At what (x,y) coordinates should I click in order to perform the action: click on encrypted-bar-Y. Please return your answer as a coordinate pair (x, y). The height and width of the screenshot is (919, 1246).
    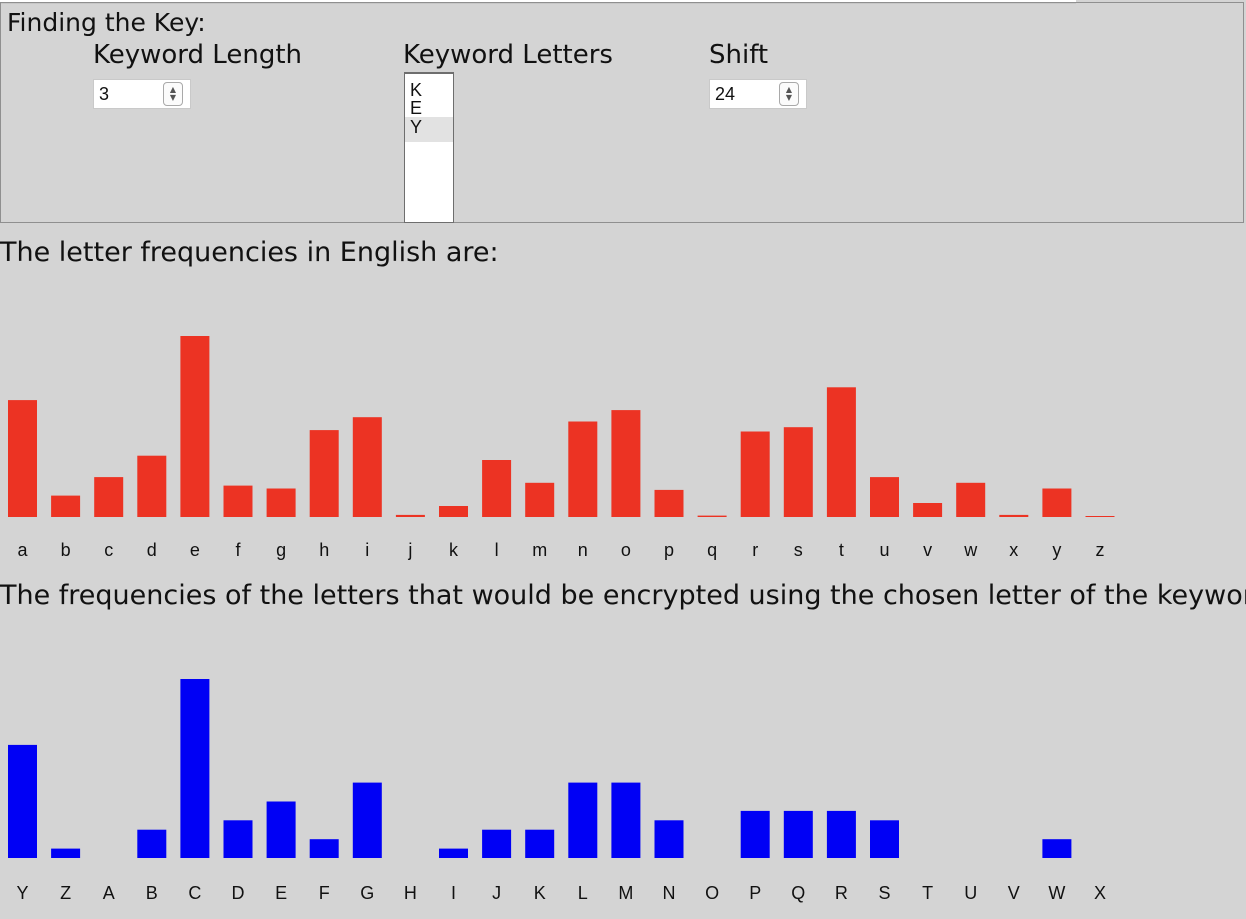
    Looking at the image, I should click on (22, 801).